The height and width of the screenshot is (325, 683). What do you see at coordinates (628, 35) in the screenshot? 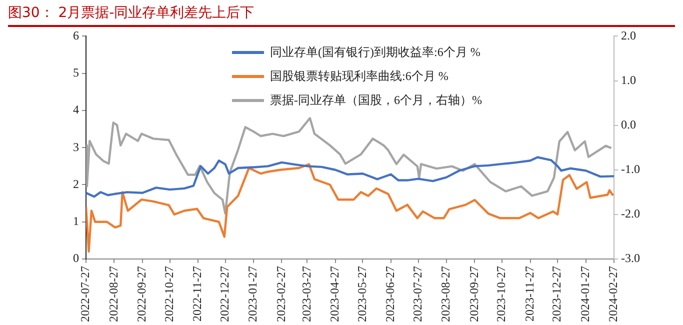
I see `y2-tick-label: 2.0` at bounding box center [628, 35].